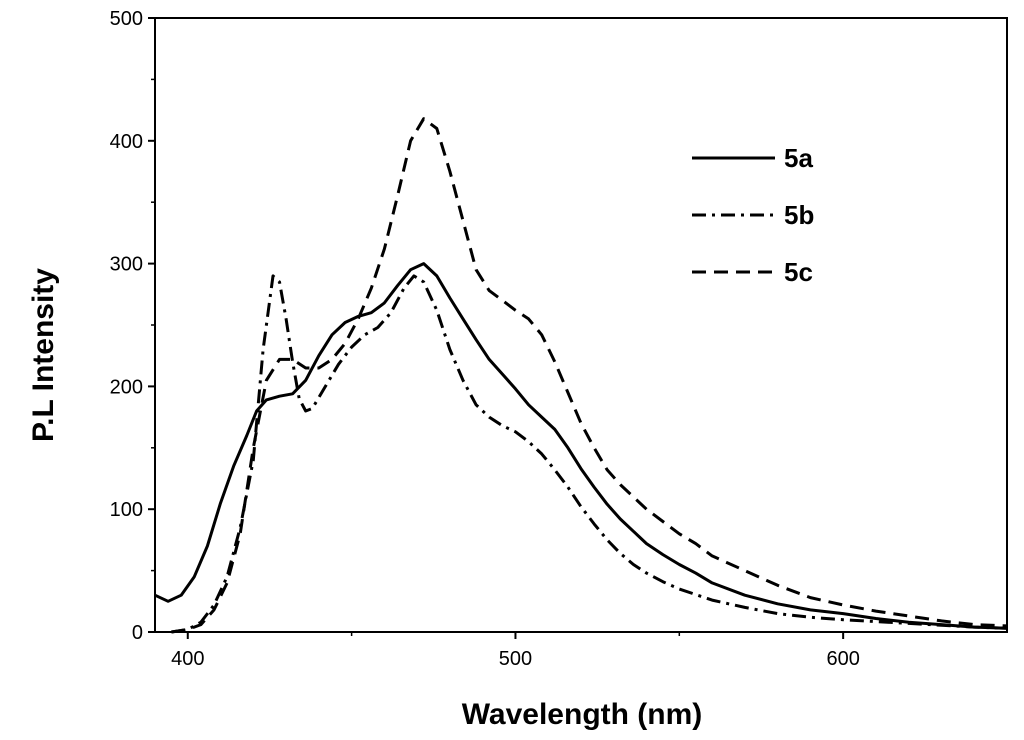  Describe the element at coordinates (582, 714) in the screenshot. I see `x-axis-title: Wavelength (nm)` at that location.